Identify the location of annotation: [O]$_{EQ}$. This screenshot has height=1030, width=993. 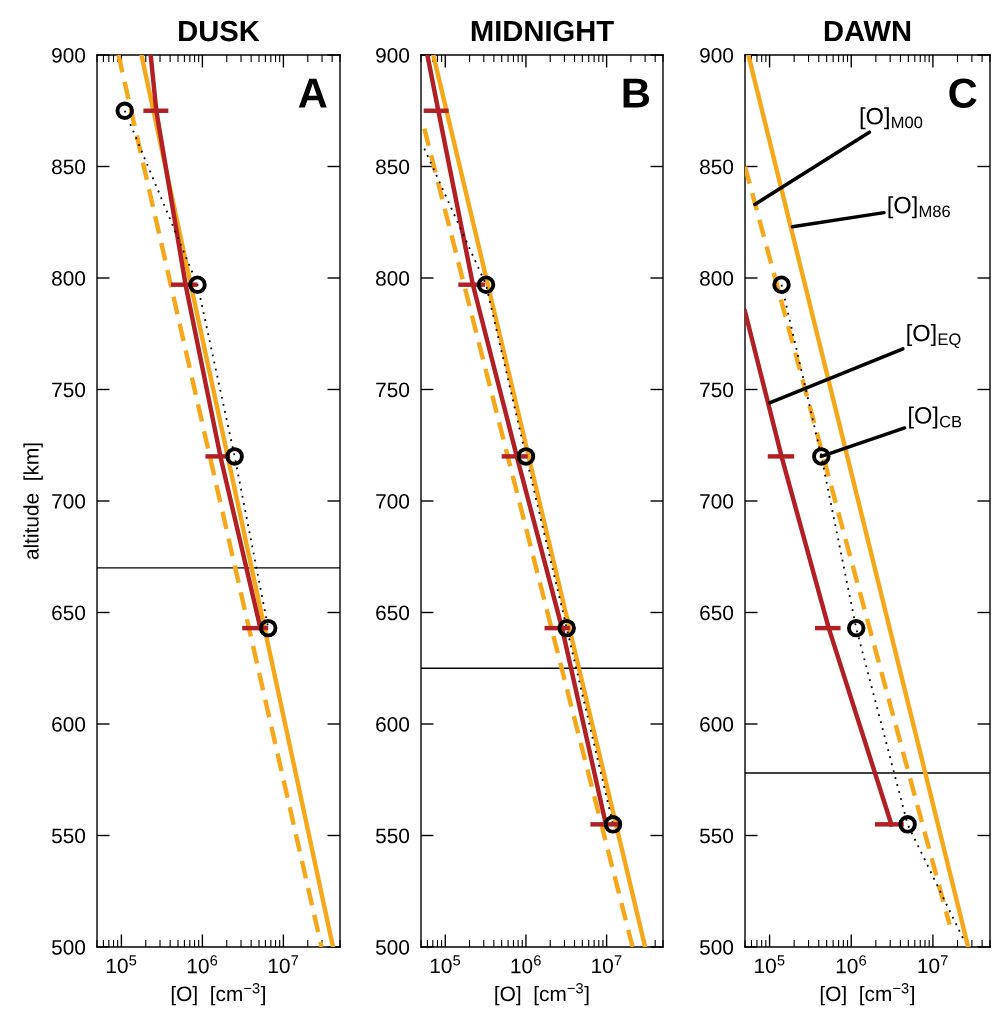
(934, 336).